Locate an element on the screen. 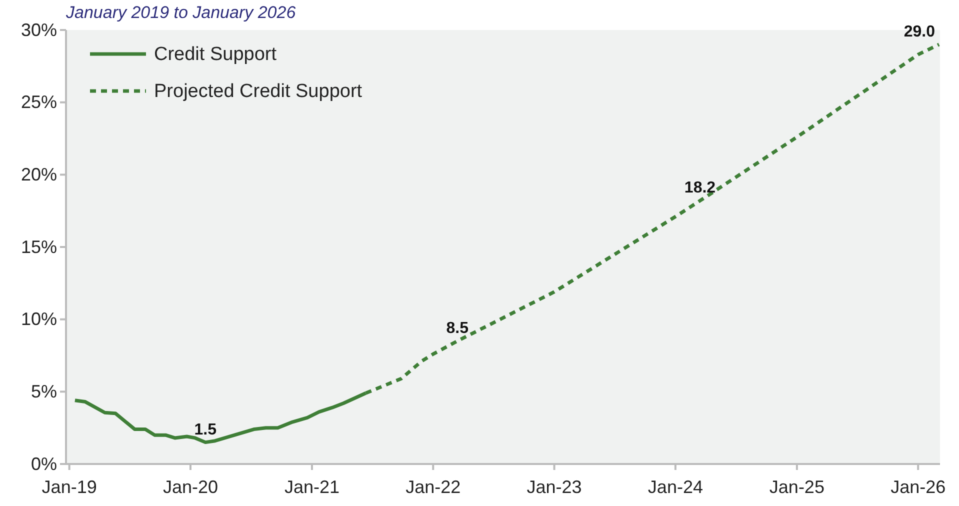 This screenshot has width=959, height=506. y-tick-label: 30% is located at coordinates (38, 30).